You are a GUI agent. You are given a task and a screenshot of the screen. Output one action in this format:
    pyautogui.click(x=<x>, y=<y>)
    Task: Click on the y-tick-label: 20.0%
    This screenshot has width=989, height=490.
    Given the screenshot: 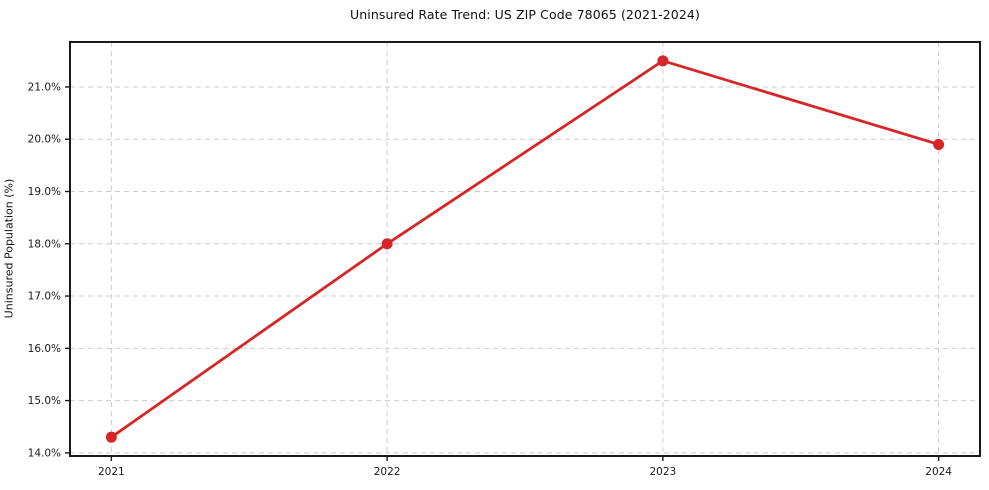 What is the action you would take?
    pyautogui.click(x=44, y=140)
    